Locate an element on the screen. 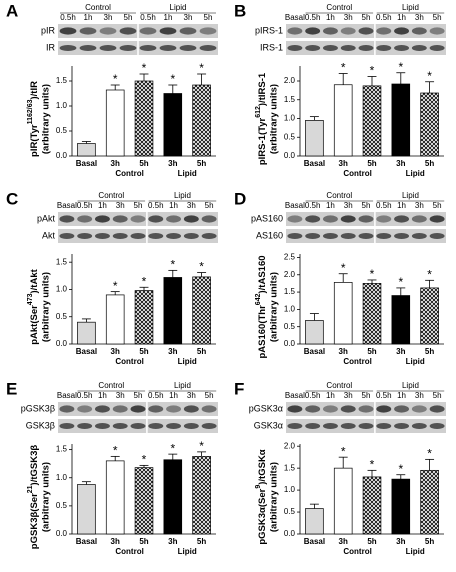 The image size is (456, 572). panel-letter: F is located at coordinates (239, 388).